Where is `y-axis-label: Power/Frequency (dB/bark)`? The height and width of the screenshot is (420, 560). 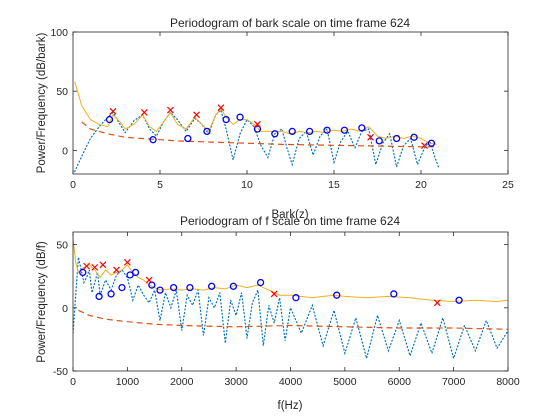 y-axis-label: Power/Frequency (dB/bark) is located at coordinates (42, 103).